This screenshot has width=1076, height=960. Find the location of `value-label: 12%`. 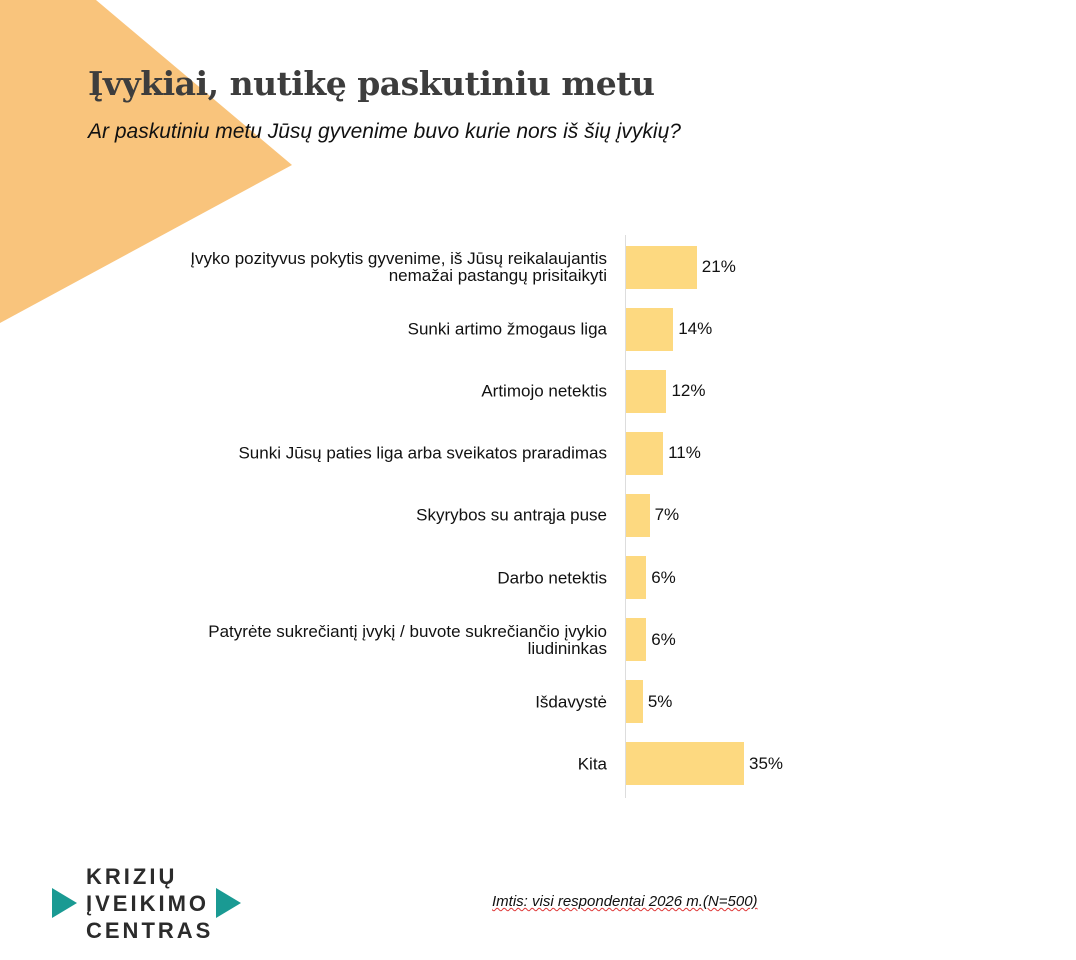

value-label: 12% is located at coordinates (688, 391).